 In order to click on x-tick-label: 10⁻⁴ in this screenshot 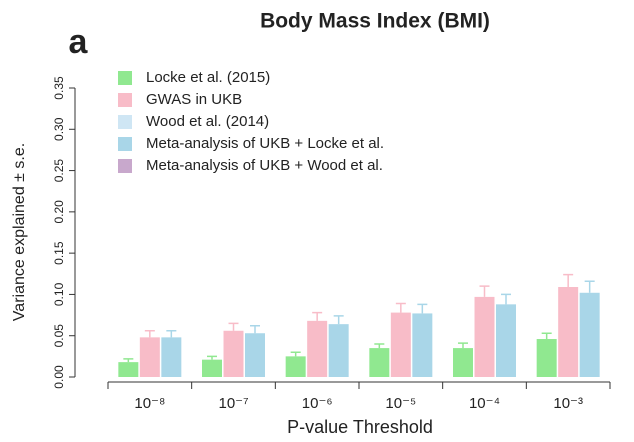, I will do `click(484, 403)`.